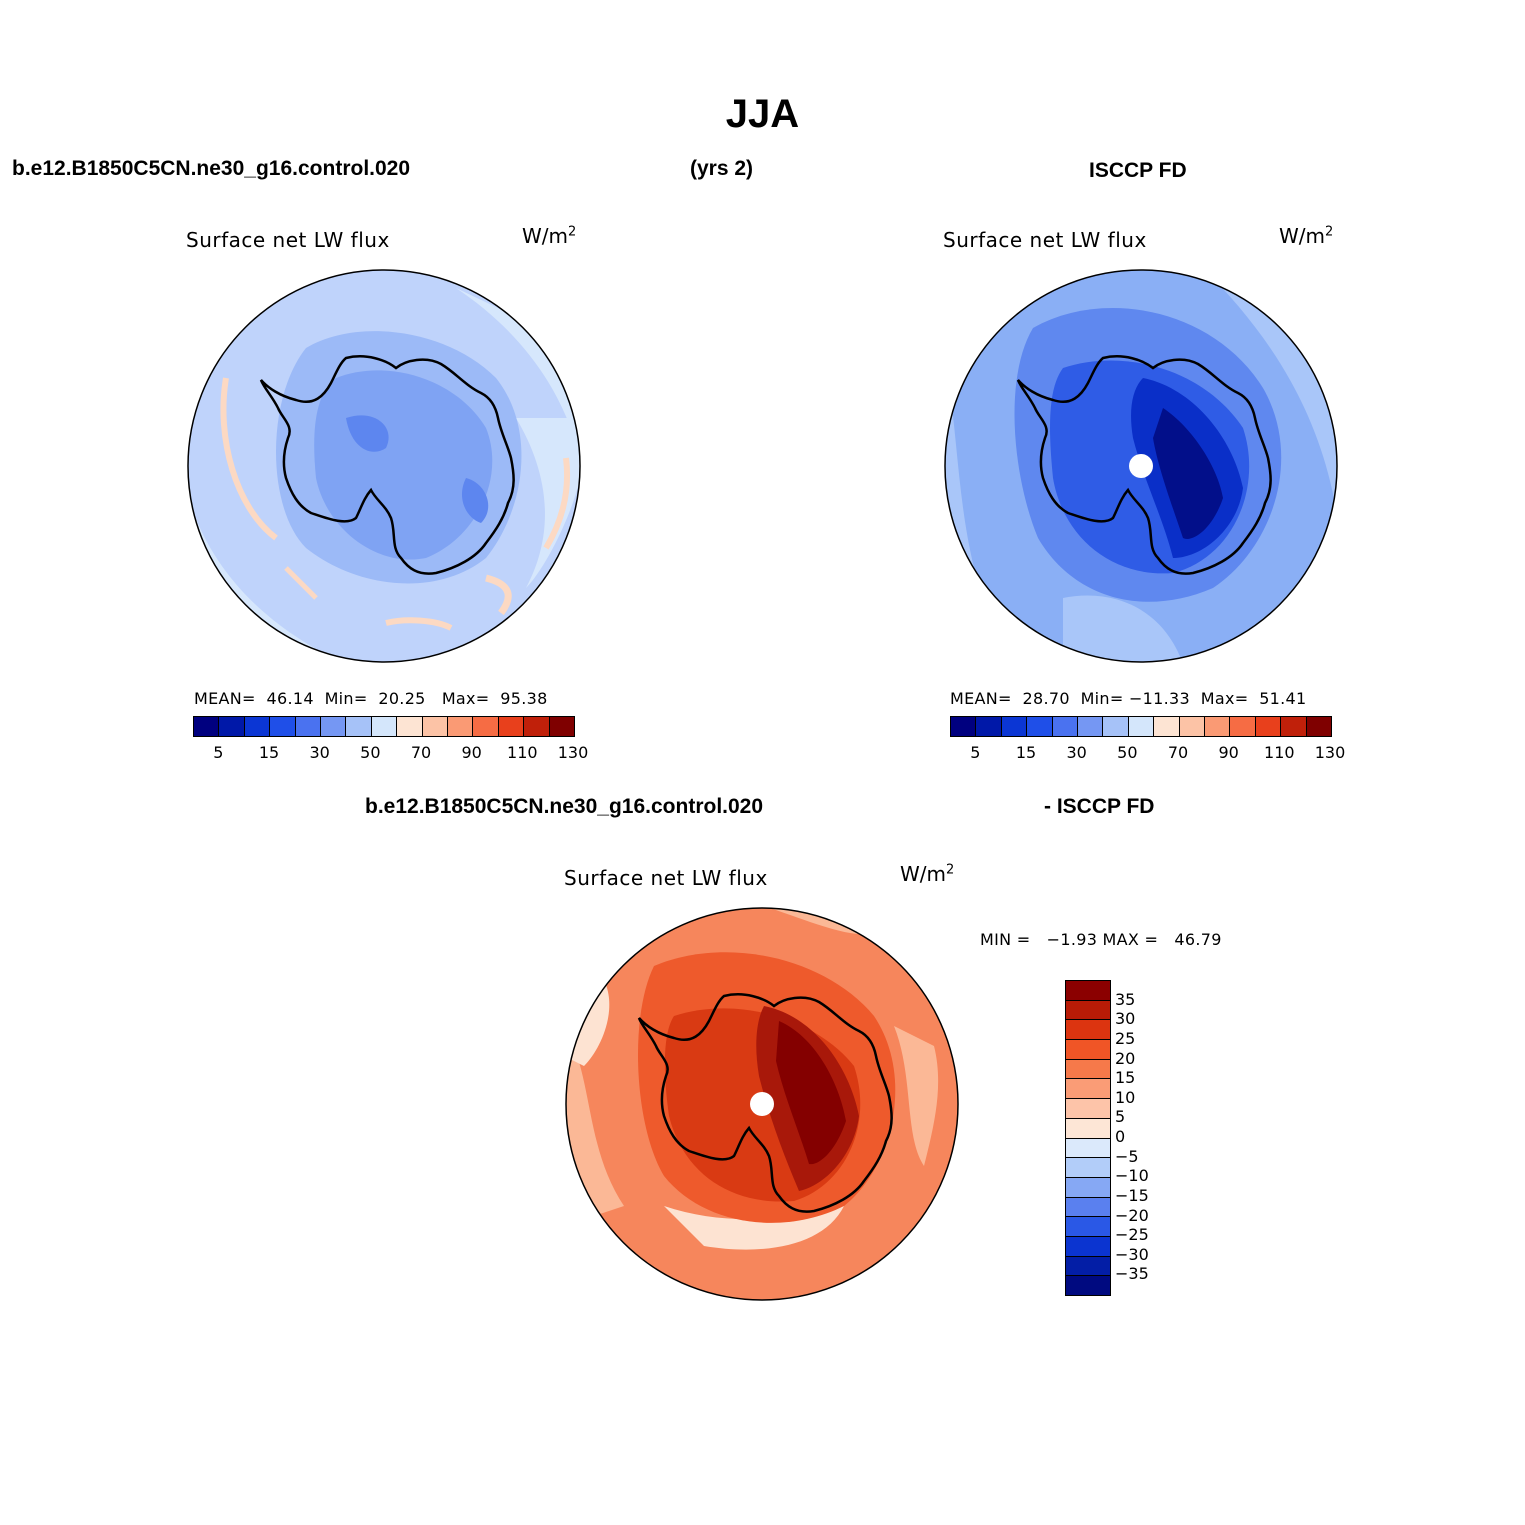  What do you see at coordinates (471, 752) in the screenshot?
I see `model-colorbar-tick: 90` at bounding box center [471, 752].